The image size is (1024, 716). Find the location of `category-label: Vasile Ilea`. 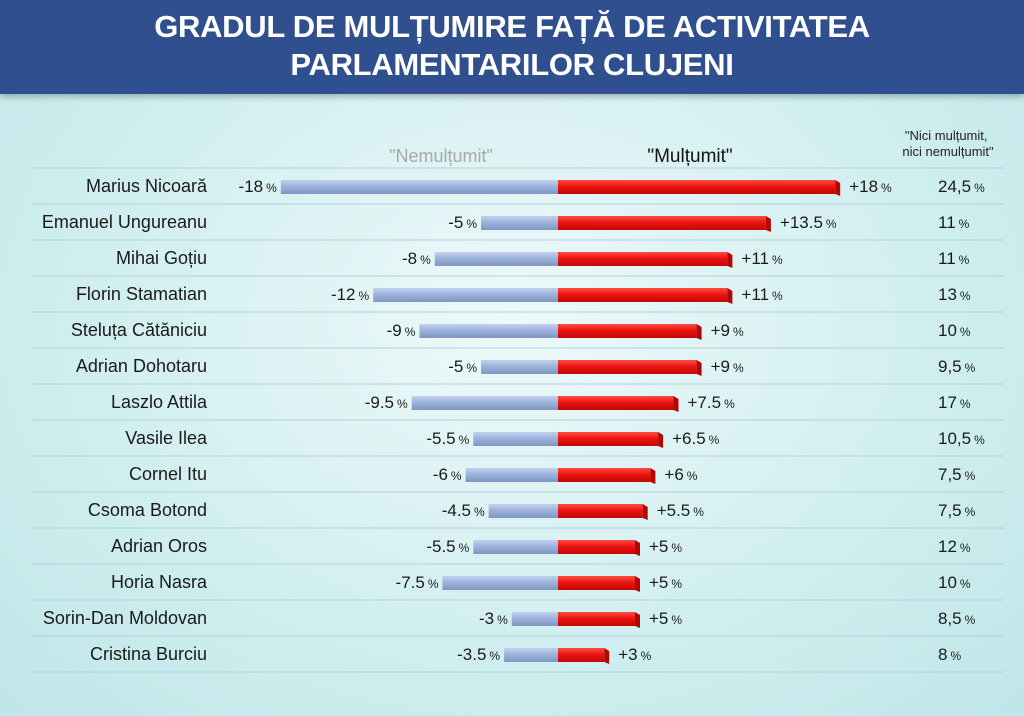

category-label: Vasile Ilea is located at coordinates (166, 438).